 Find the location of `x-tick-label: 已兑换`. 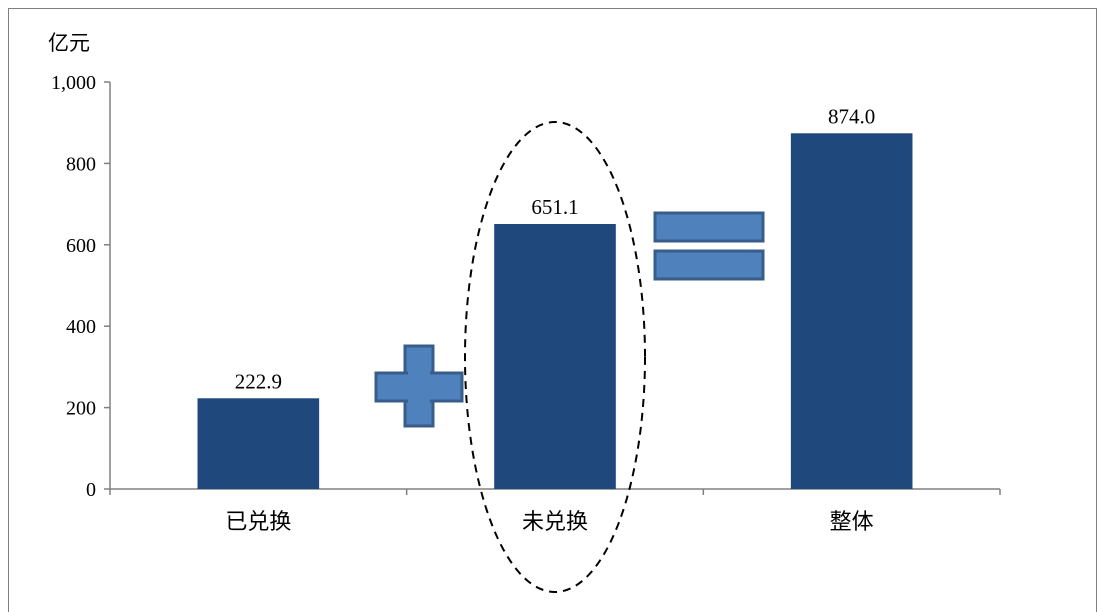

x-tick-label: 已兑换 is located at coordinates (258, 522).